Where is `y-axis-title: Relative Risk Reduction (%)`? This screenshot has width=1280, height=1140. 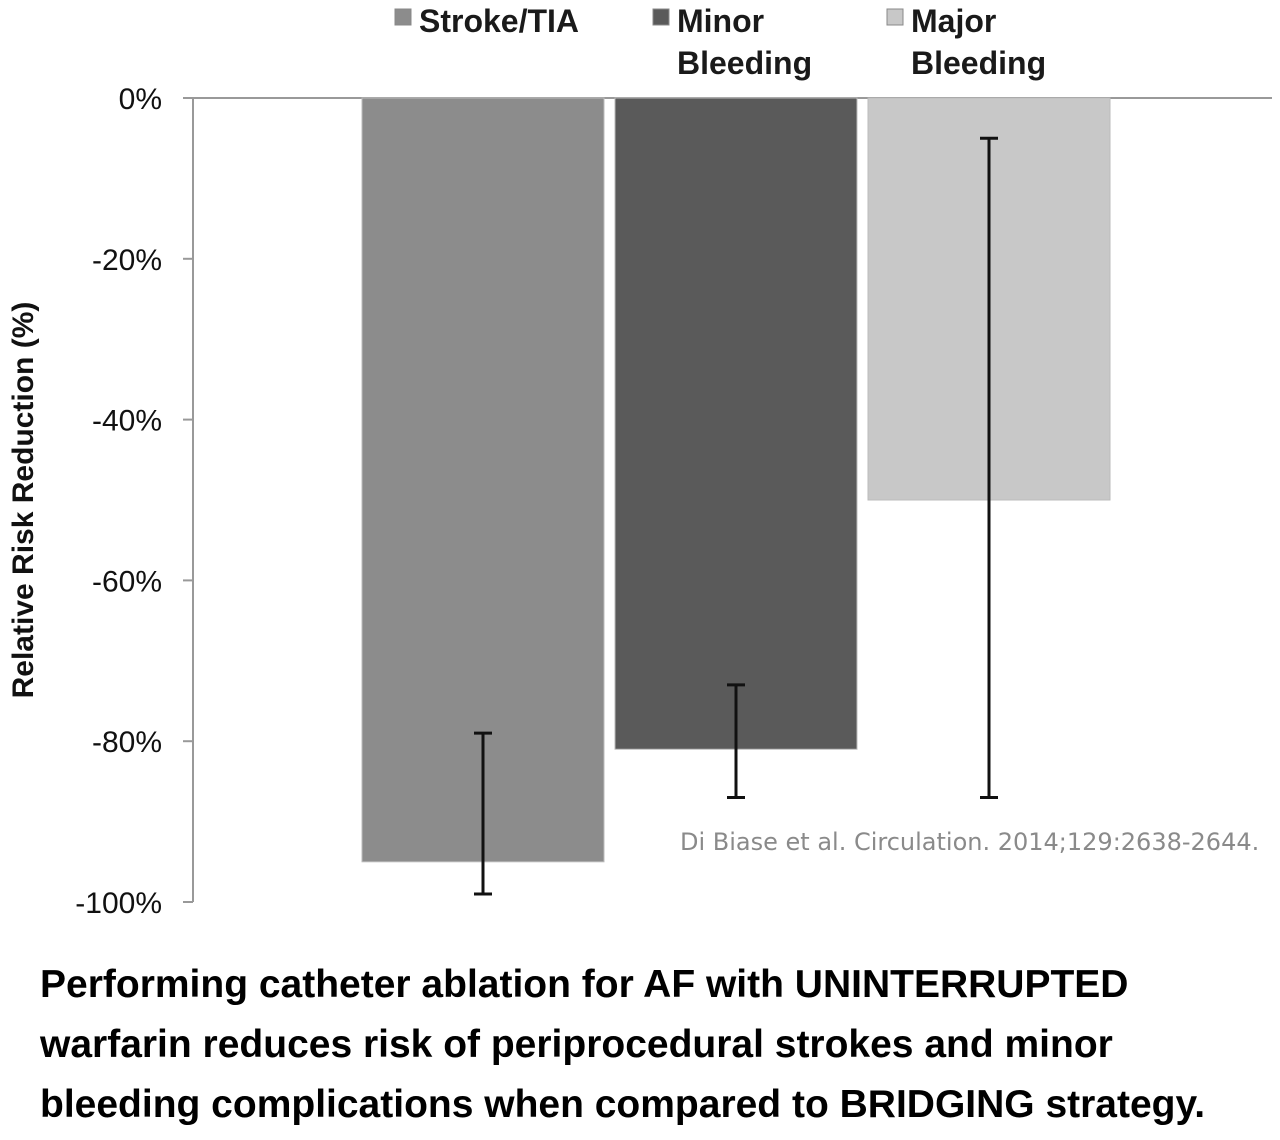 y-axis-title: Relative Risk Reduction (%) is located at coordinates (23, 500).